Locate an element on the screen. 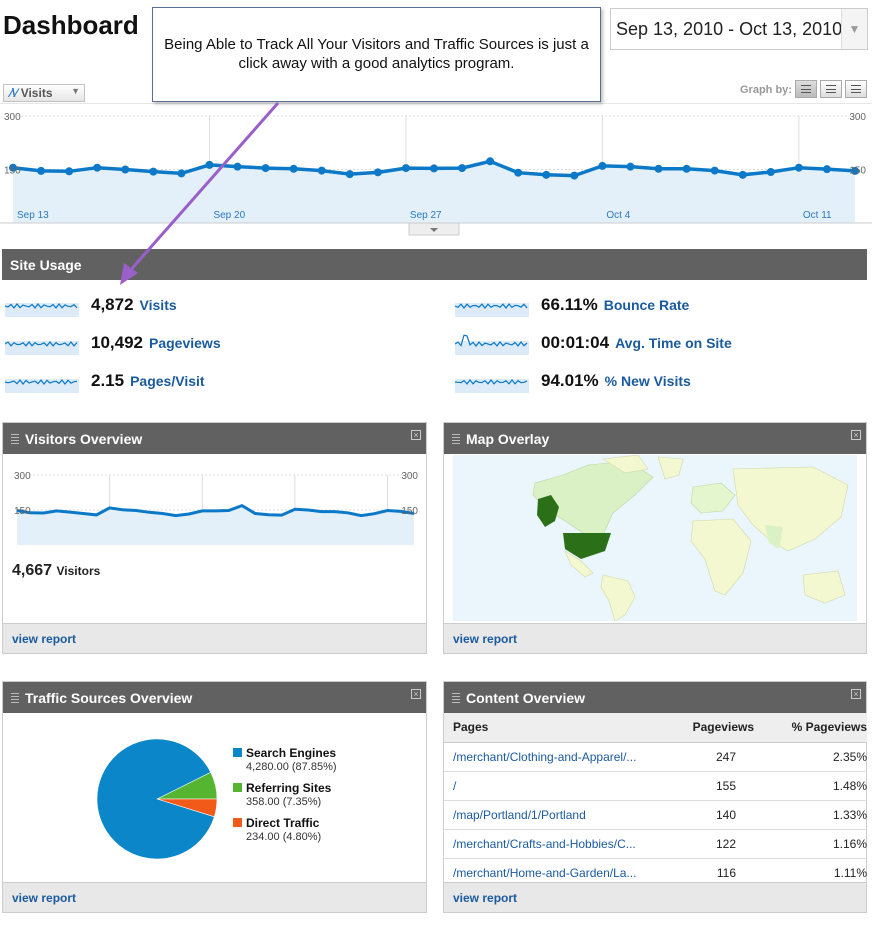 This screenshot has width=872, height=939. table-row: /map/Portland/1/Portland 140 1.33% is located at coordinates (655, 815).